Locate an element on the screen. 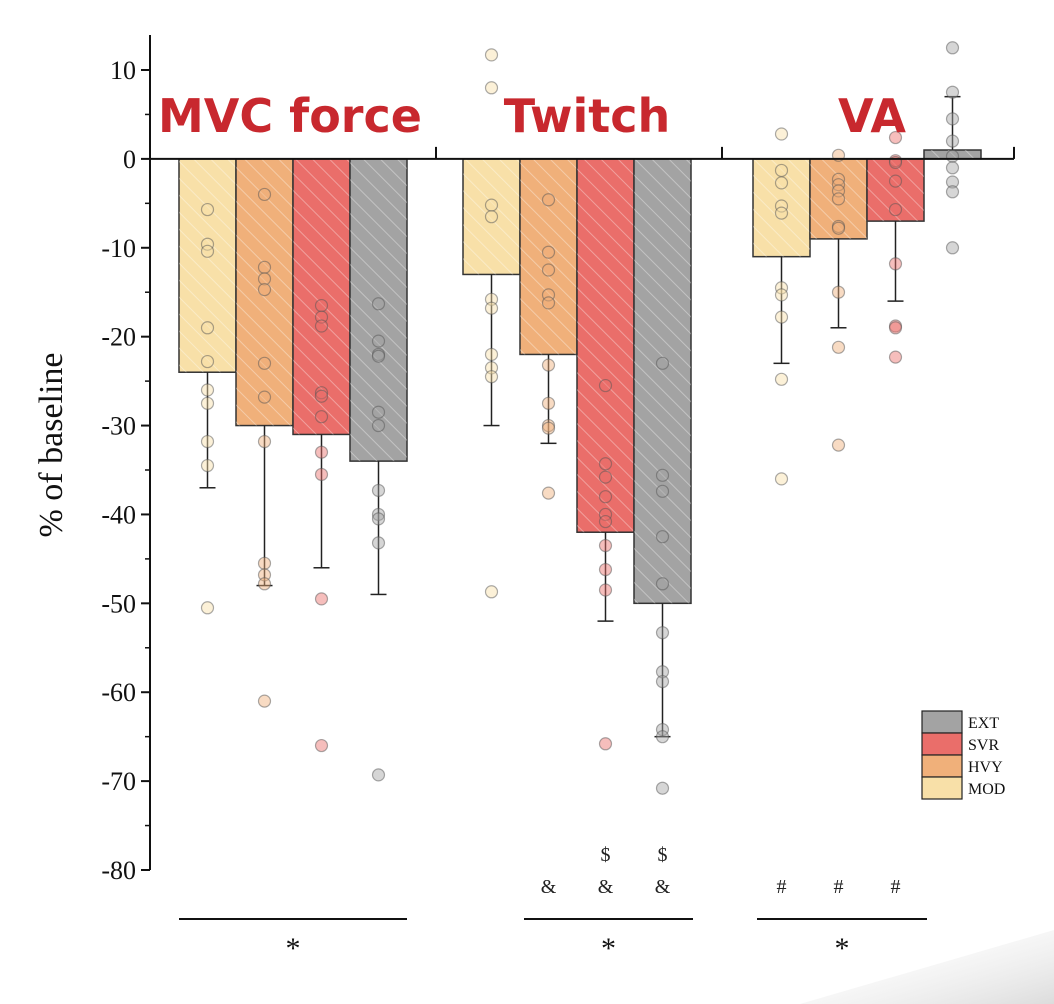  significance-mark-twitch-svr: $ is located at coordinates (606, 855).